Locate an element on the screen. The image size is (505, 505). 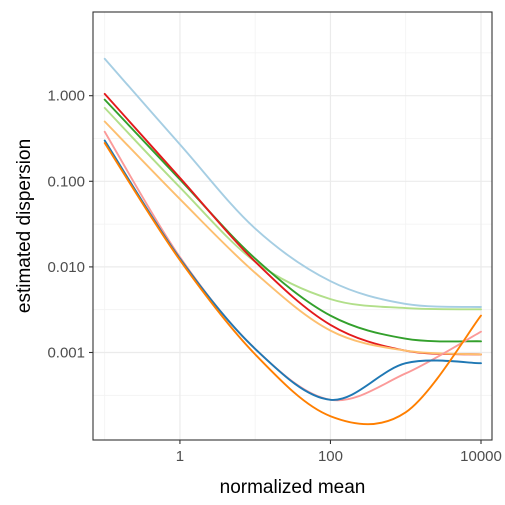
y-axis-ticks: 0.001 0.010 0.100 1.000 is located at coordinates (70, 224).